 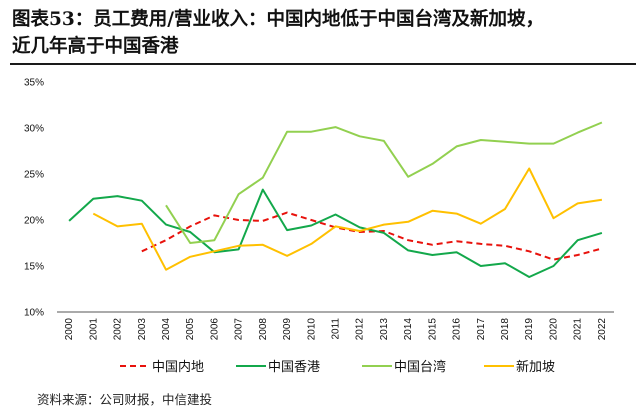 What do you see at coordinates (529, 329) in the screenshot?
I see `x-tick-label: 2019` at bounding box center [529, 329].